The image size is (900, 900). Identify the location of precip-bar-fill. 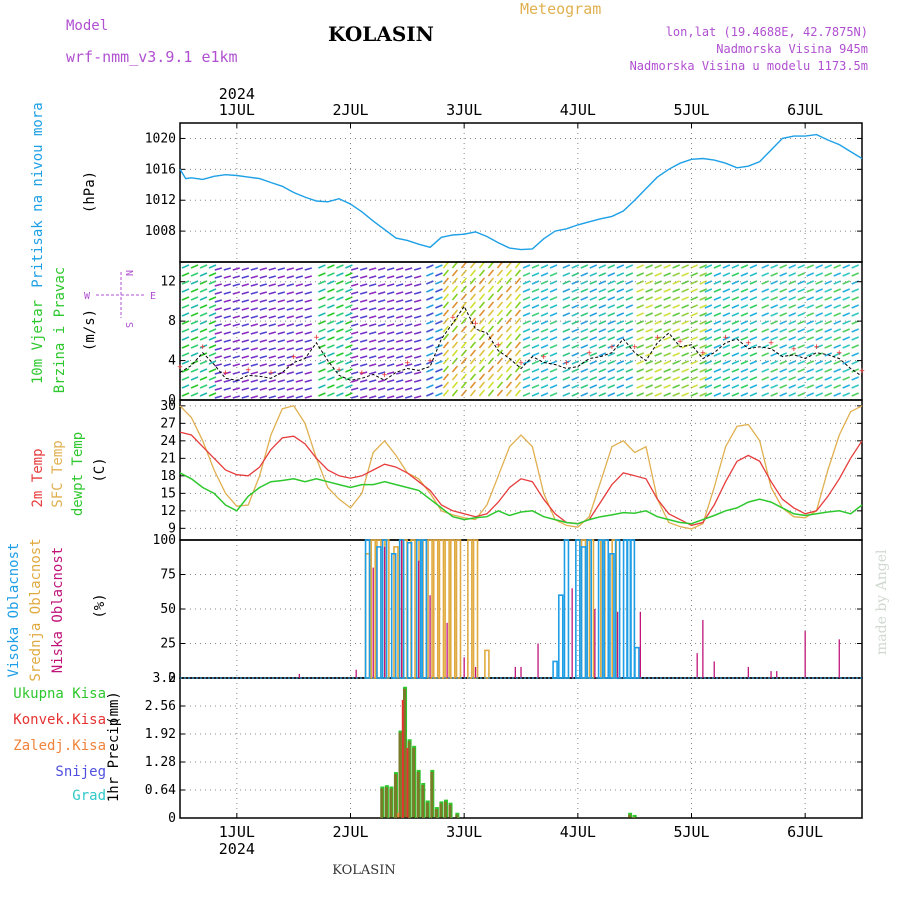
(432, 794).